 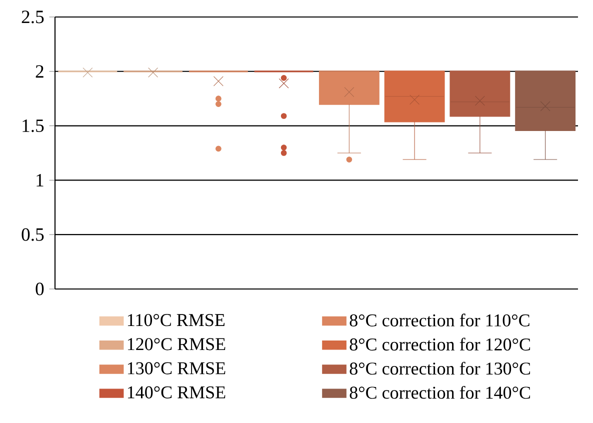 I want to click on legend-label: 130°C RMSE, so click(x=177, y=368).